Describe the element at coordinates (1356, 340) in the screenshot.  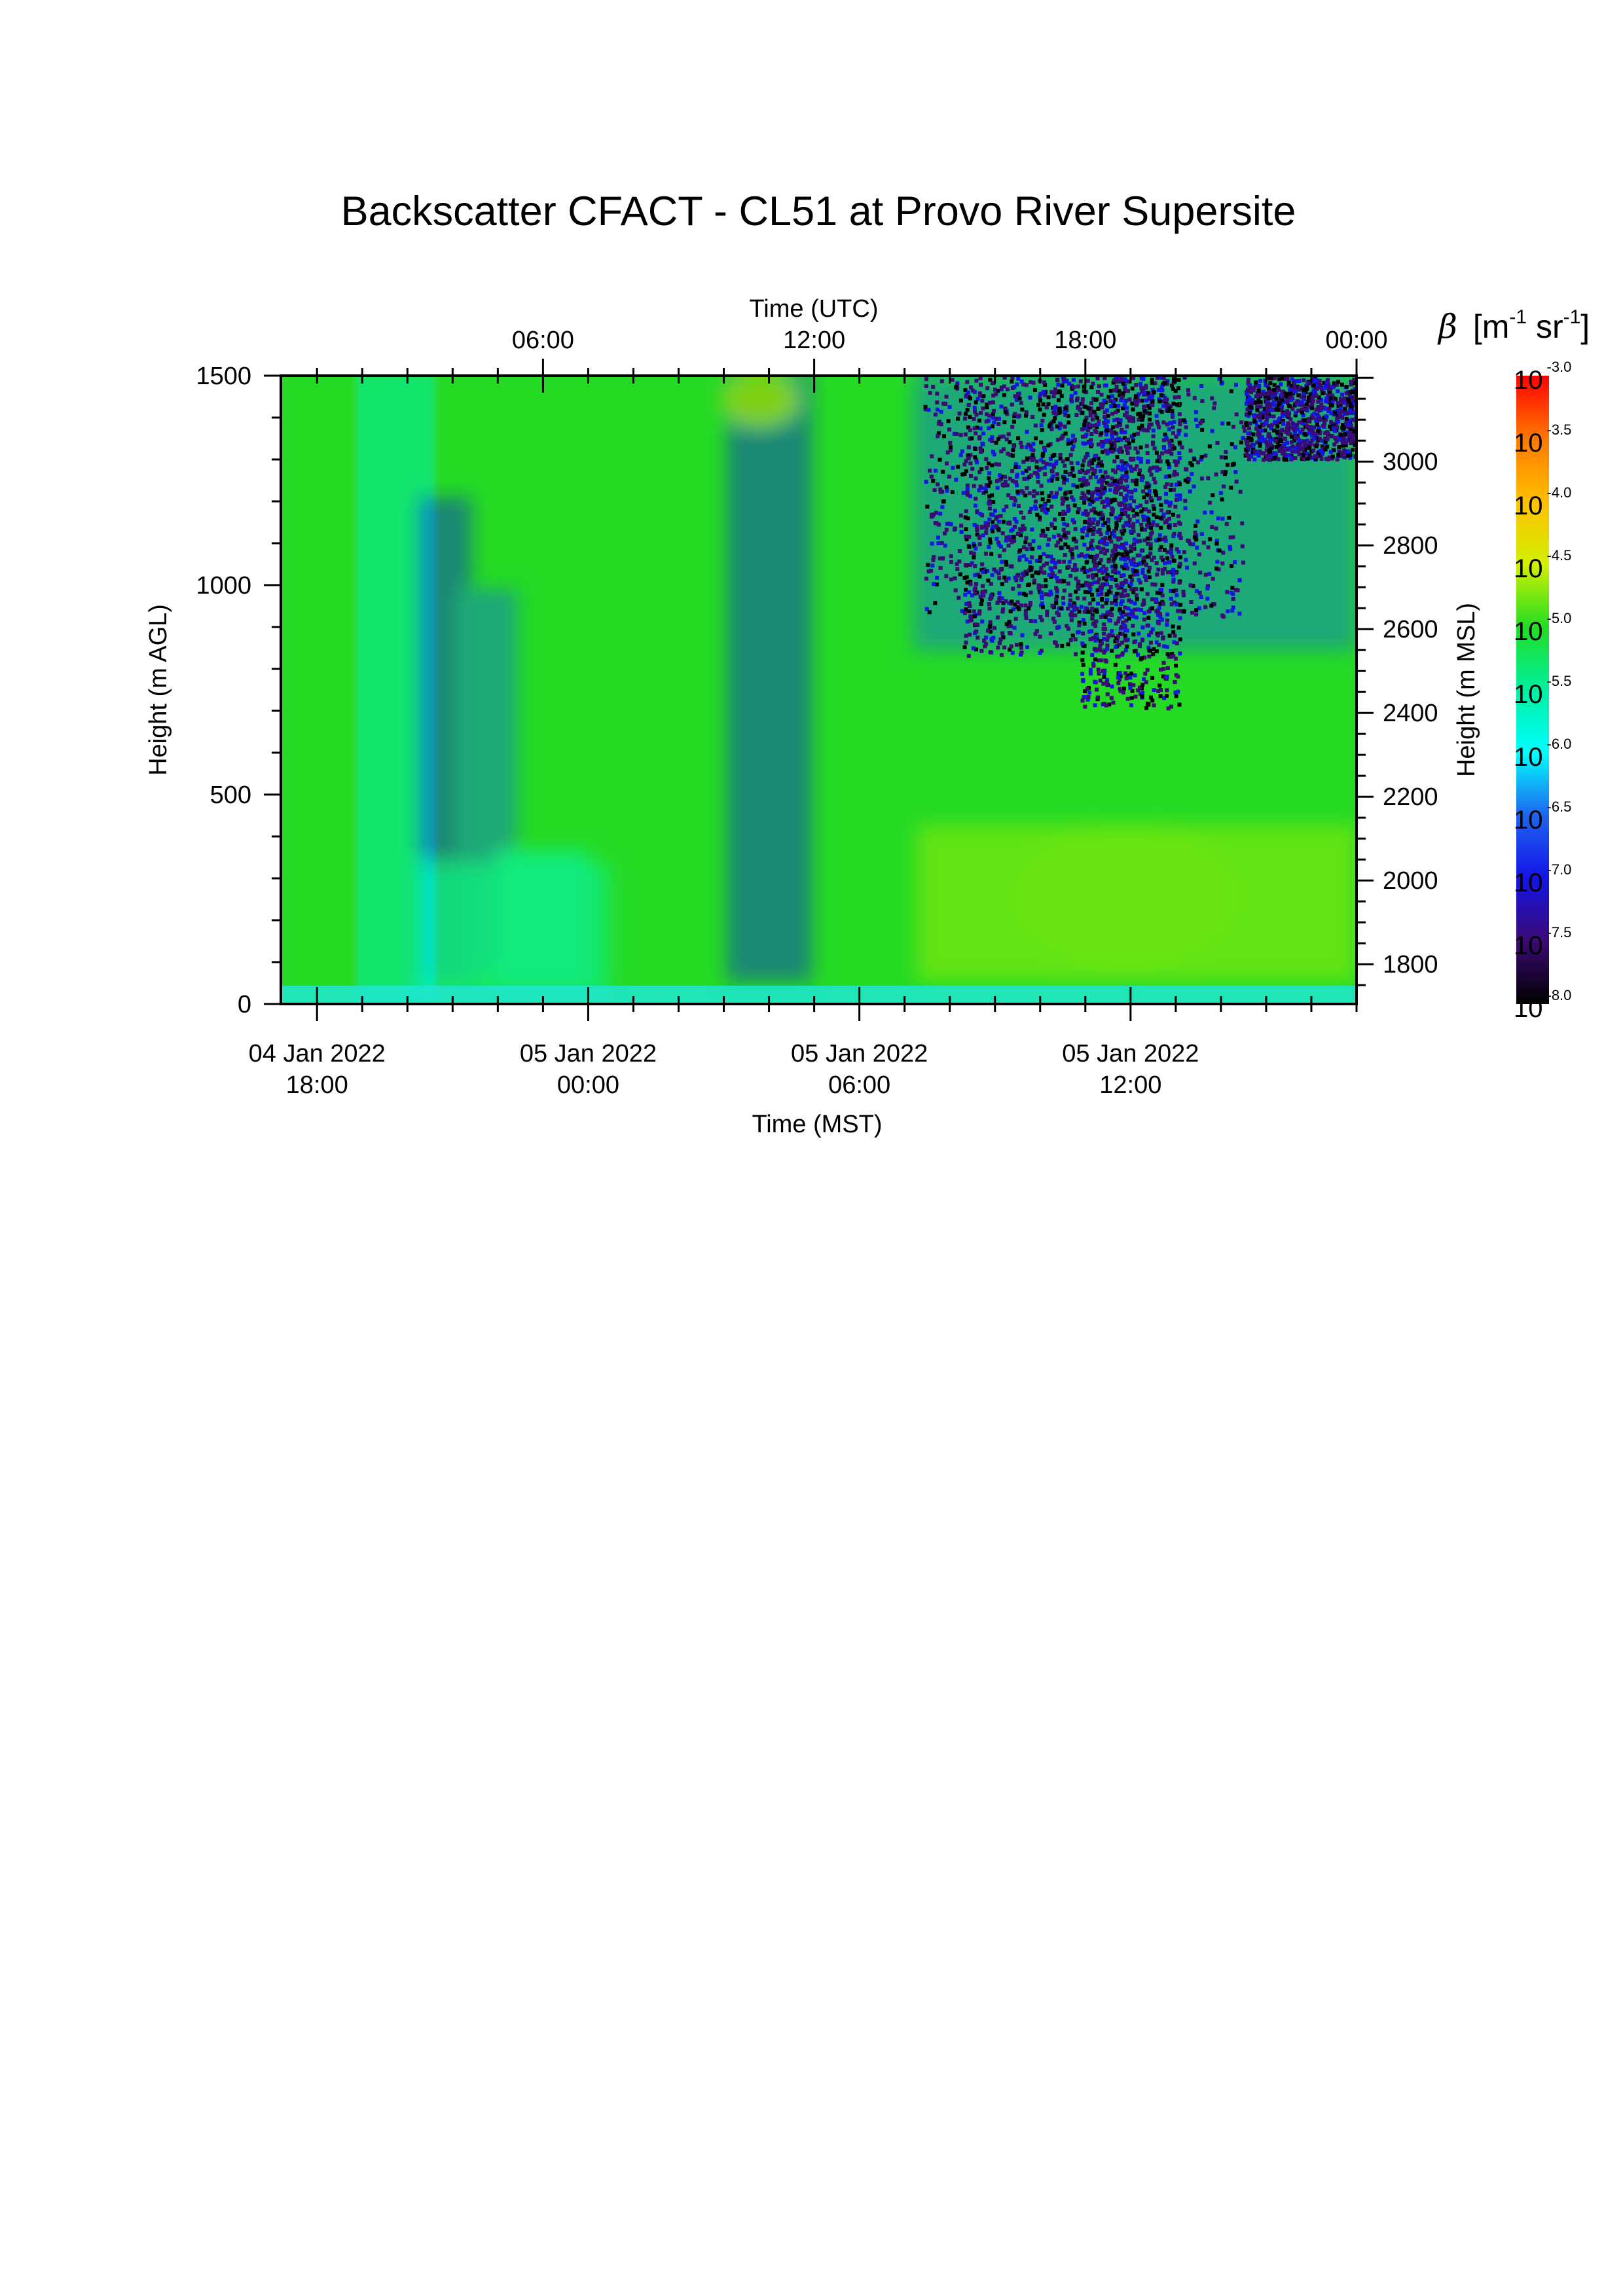
I see `top-axis-tick-label: 00:00` at that location.